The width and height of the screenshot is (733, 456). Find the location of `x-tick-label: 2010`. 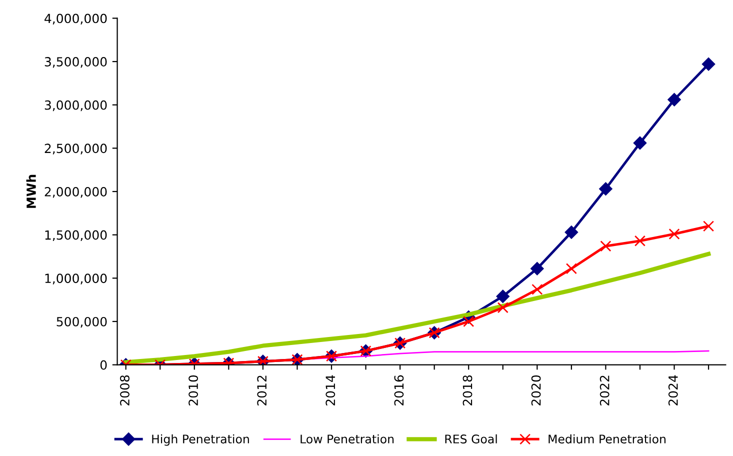

x-tick-label: 2010 is located at coordinates (193, 390).